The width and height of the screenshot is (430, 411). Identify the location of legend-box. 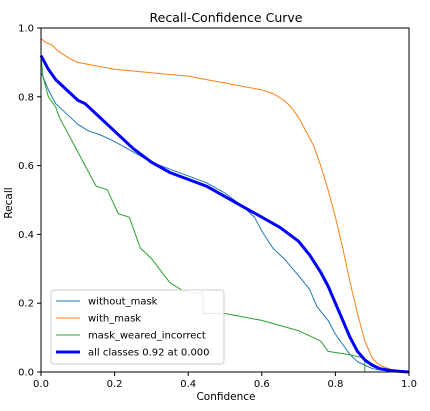
(137, 327).